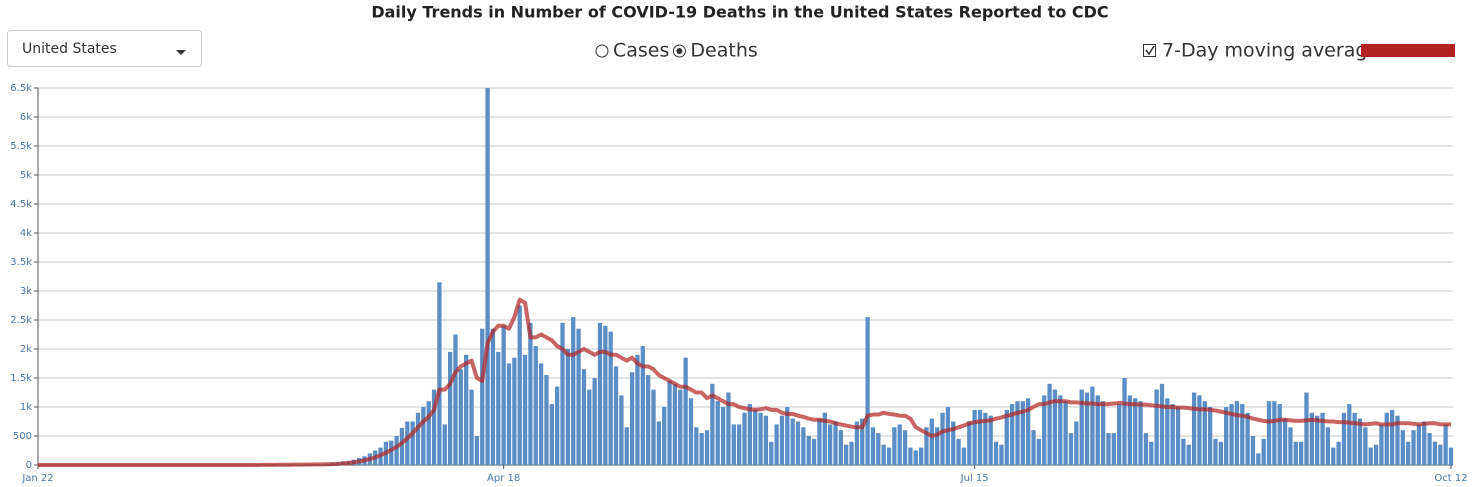 The height and width of the screenshot is (487, 1473). I want to click on y-tick-label: 5k, so click(26, 175).